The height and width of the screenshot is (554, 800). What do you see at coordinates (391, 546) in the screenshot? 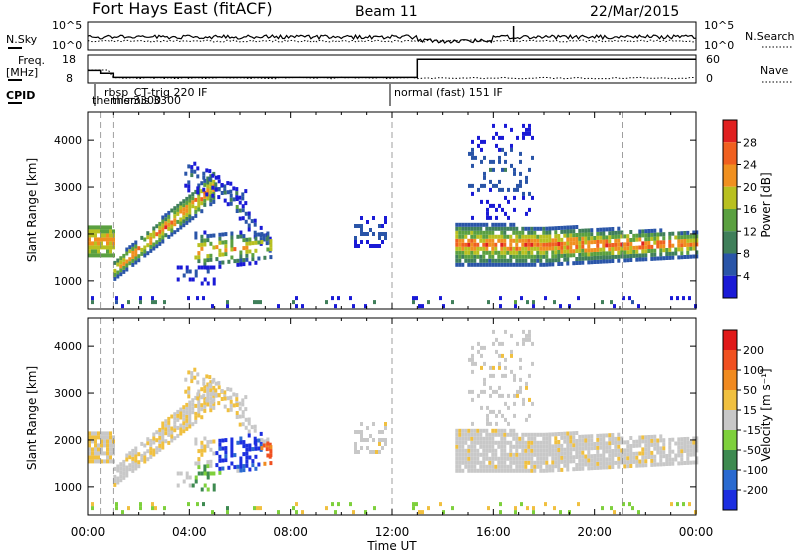
I see `xaxis-label: Time UT` at bounding box center [391, 546].